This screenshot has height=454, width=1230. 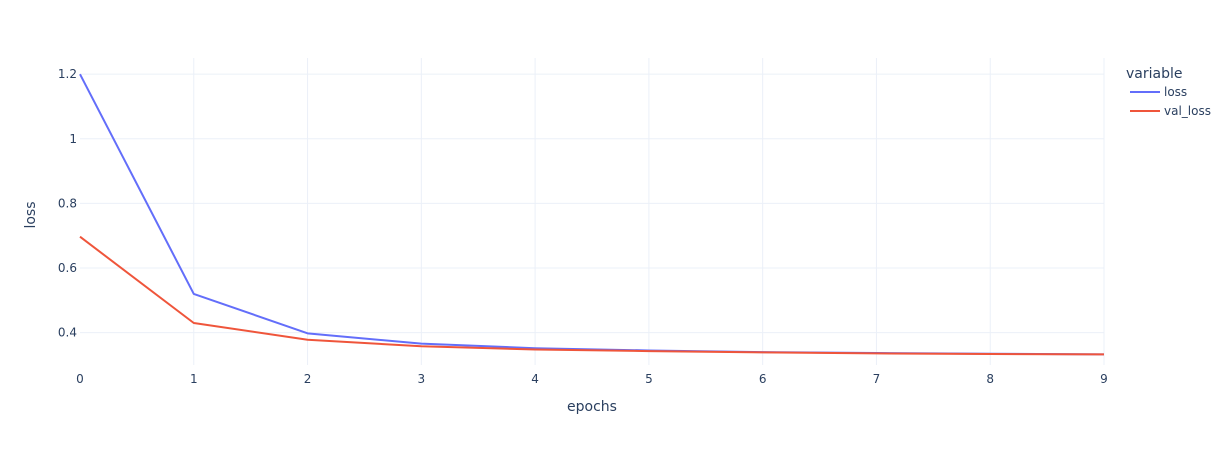 What do you see at coordinates (1175, 92) in the screenshot?
I see `legend-label: loss` at bounding box center [1175, 92].